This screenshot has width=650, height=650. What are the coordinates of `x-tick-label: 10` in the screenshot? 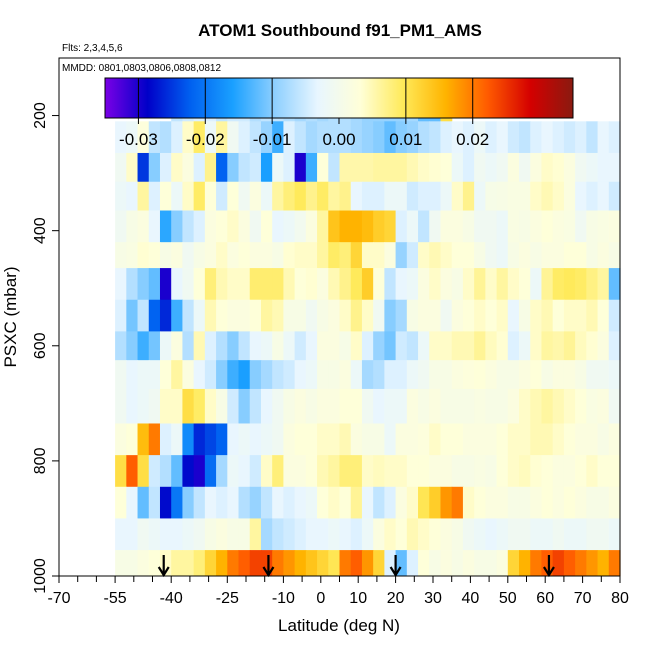 It's located at (358, 598).